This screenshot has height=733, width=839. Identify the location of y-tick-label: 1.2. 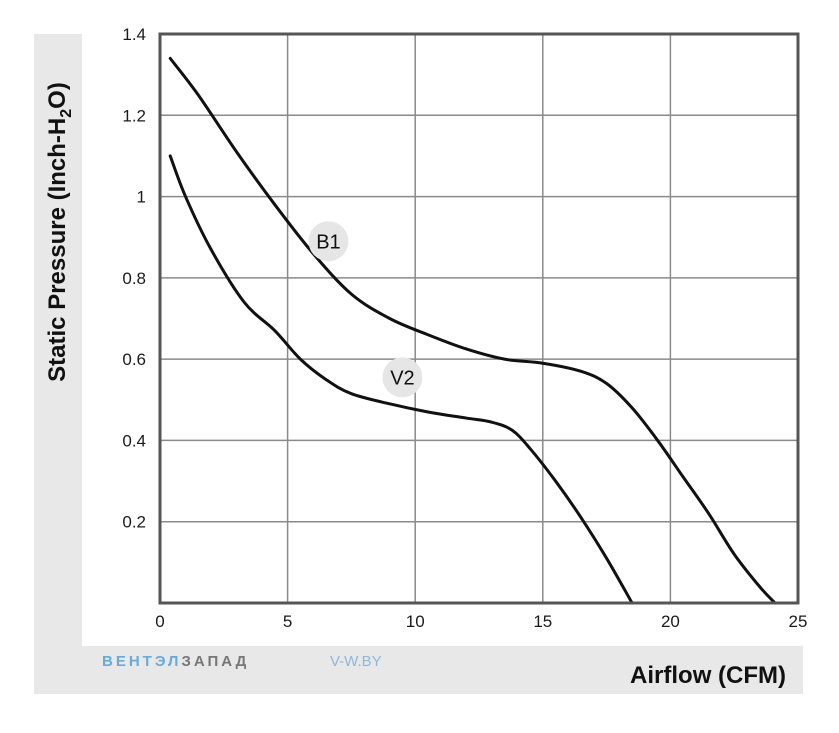
(134, 115).